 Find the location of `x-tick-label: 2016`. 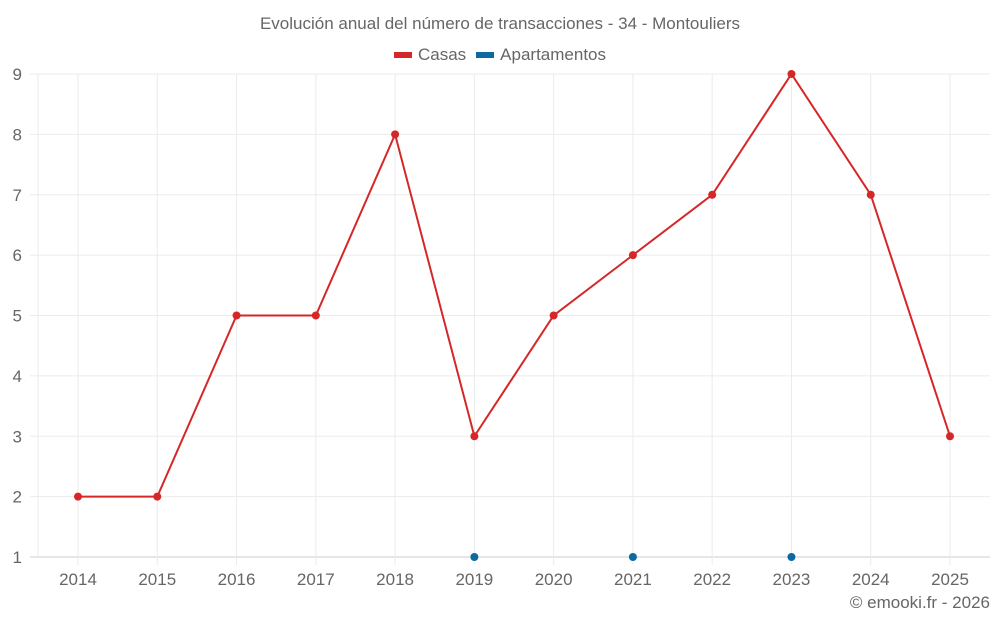

x-tick-label: 2016 is located at coordinates (237, 579).